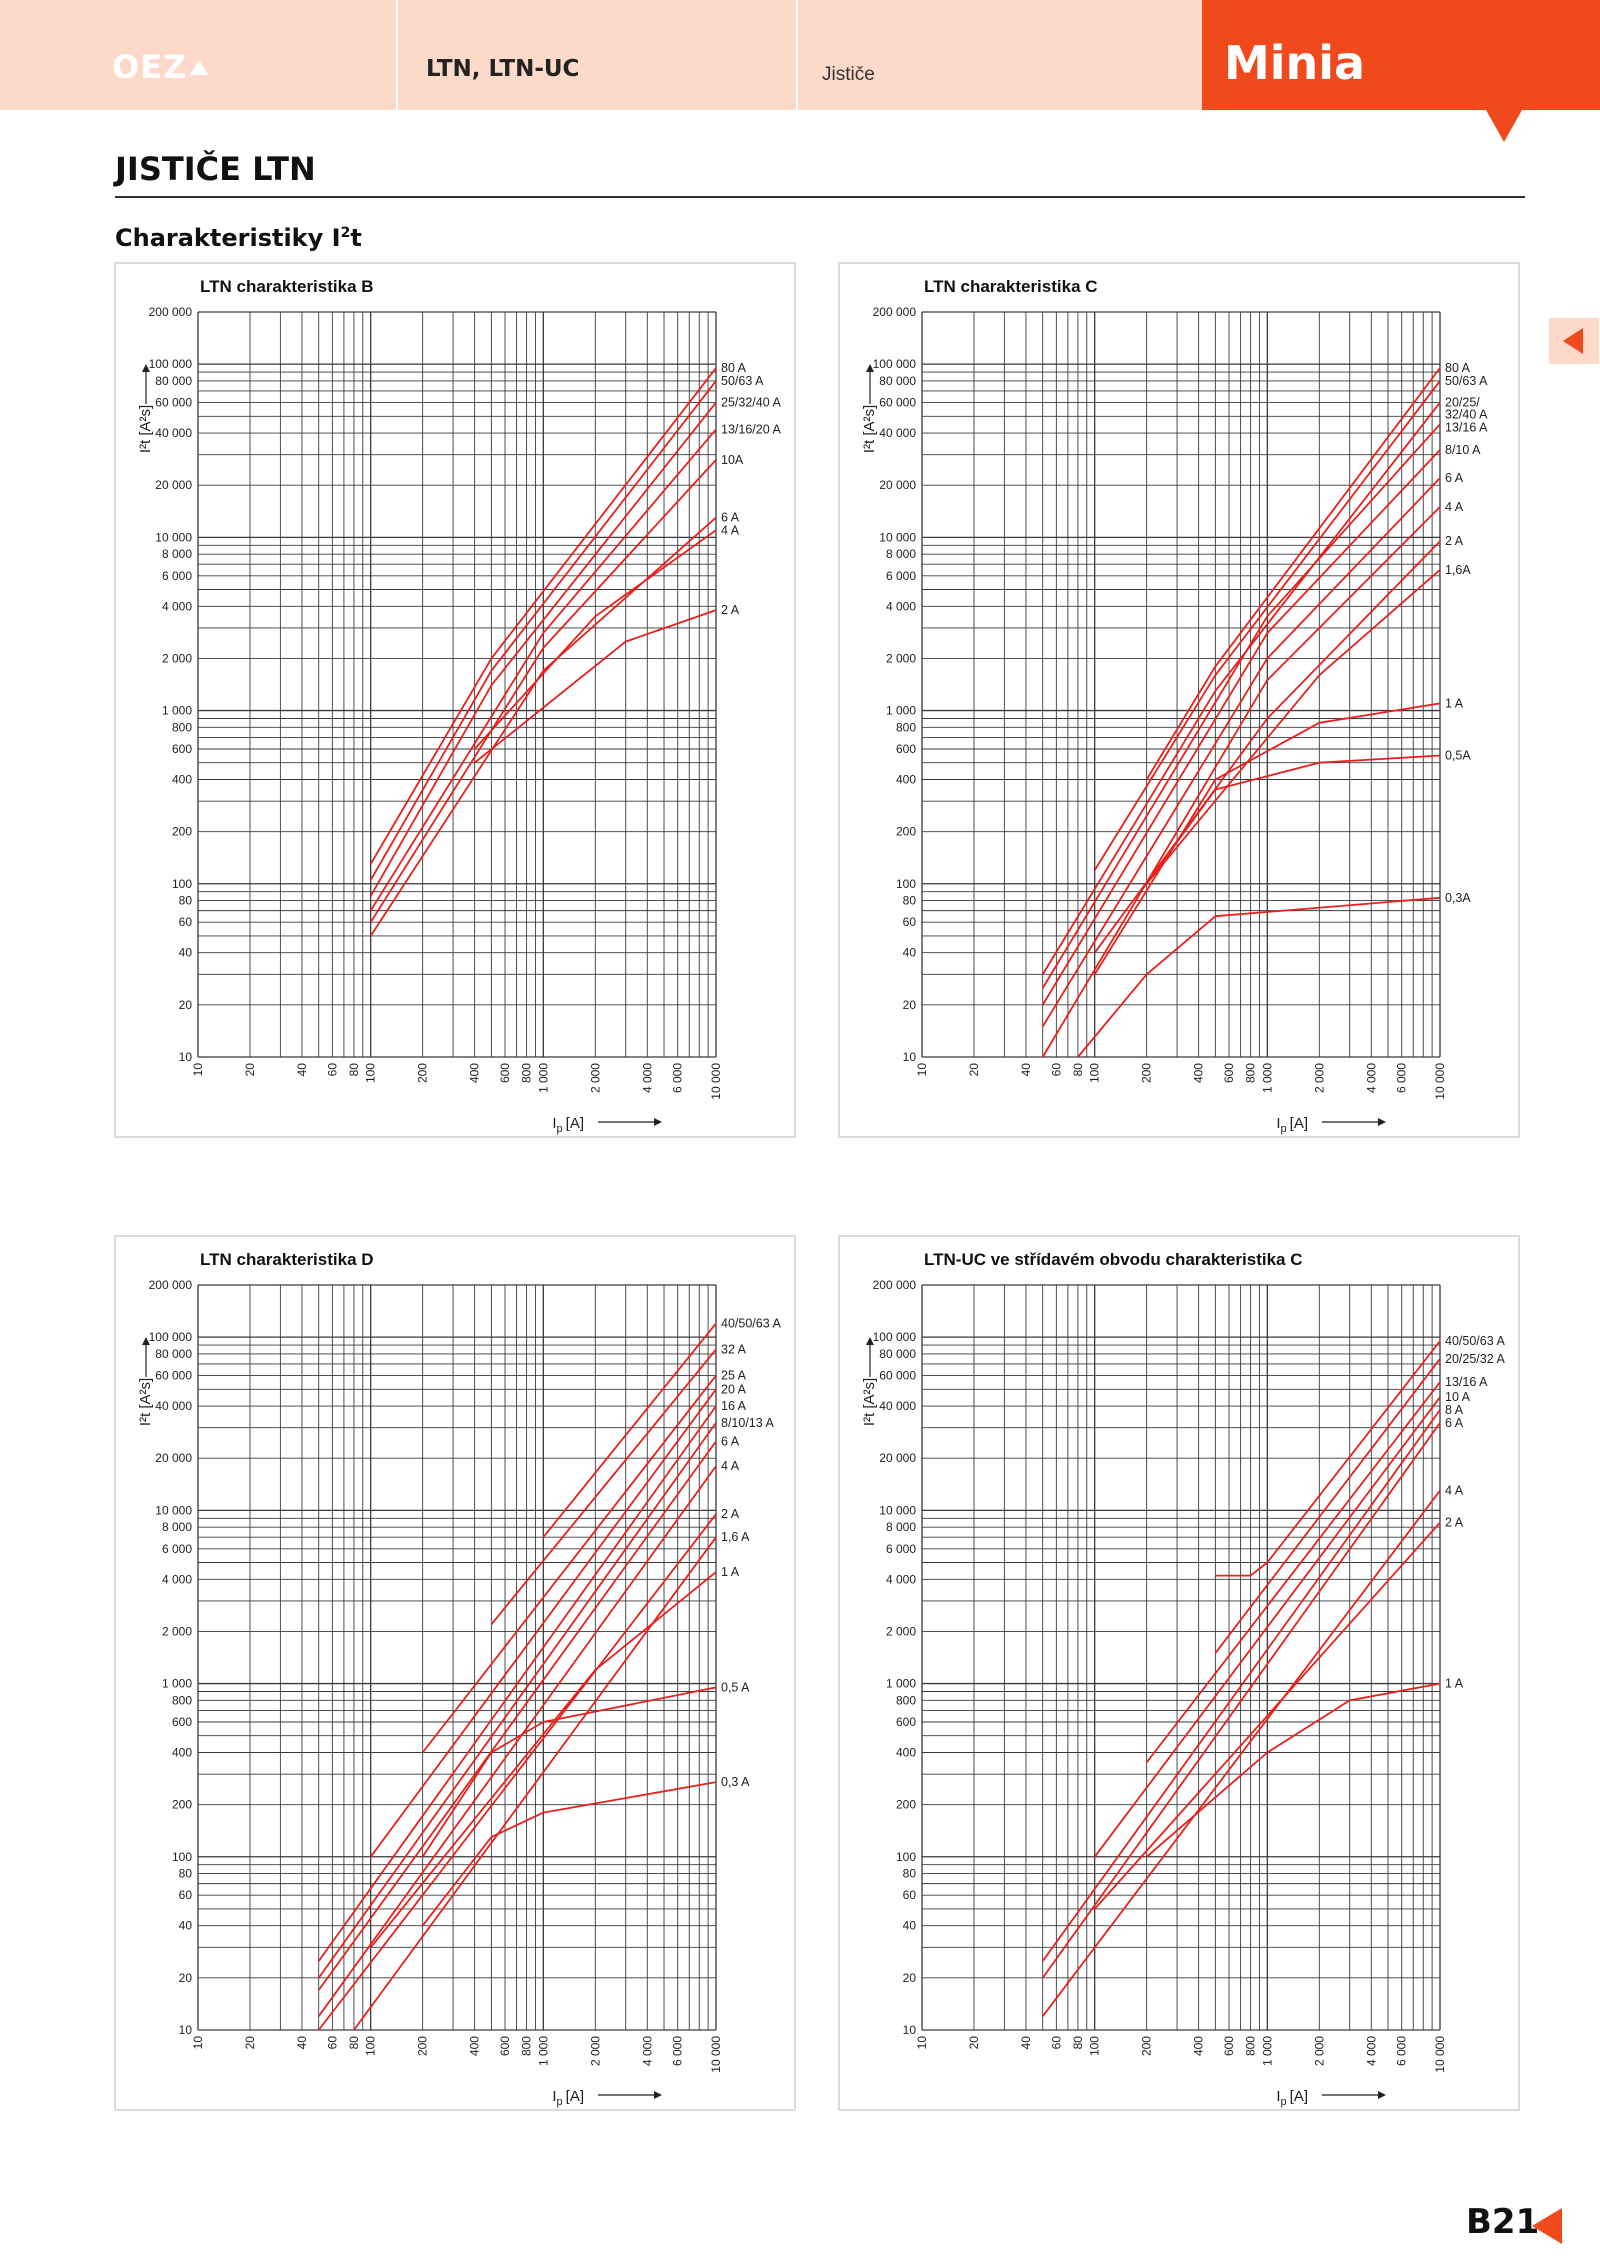 The width and height of the screenshot is (1600, 2263). Describe the element at coordinates (910, 901) in the screenshot. I see `y-tick-label: 80` at that location.